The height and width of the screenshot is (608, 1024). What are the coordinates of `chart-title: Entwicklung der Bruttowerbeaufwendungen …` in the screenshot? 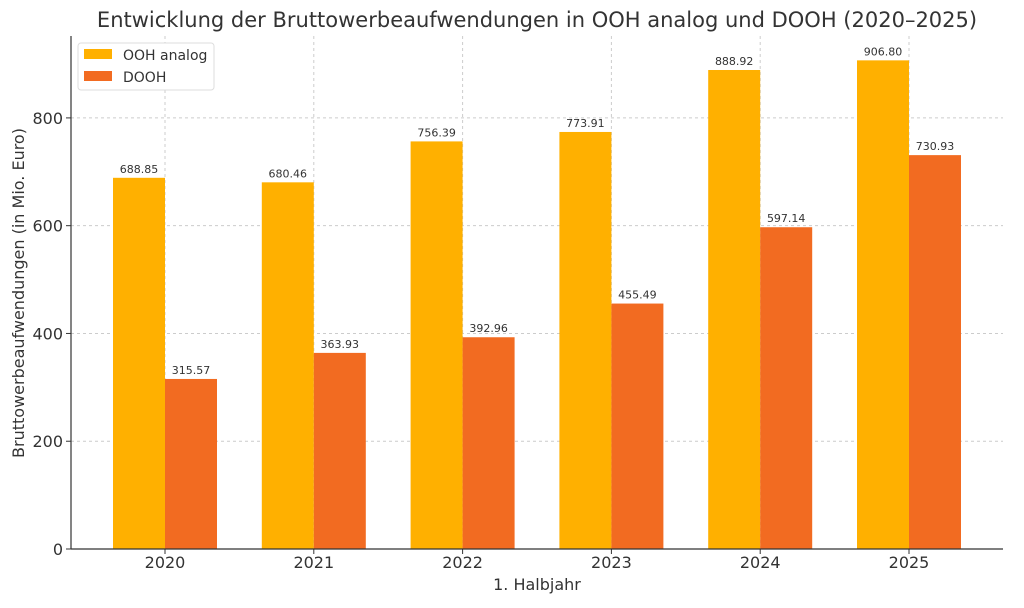 It's located at (537, 20).